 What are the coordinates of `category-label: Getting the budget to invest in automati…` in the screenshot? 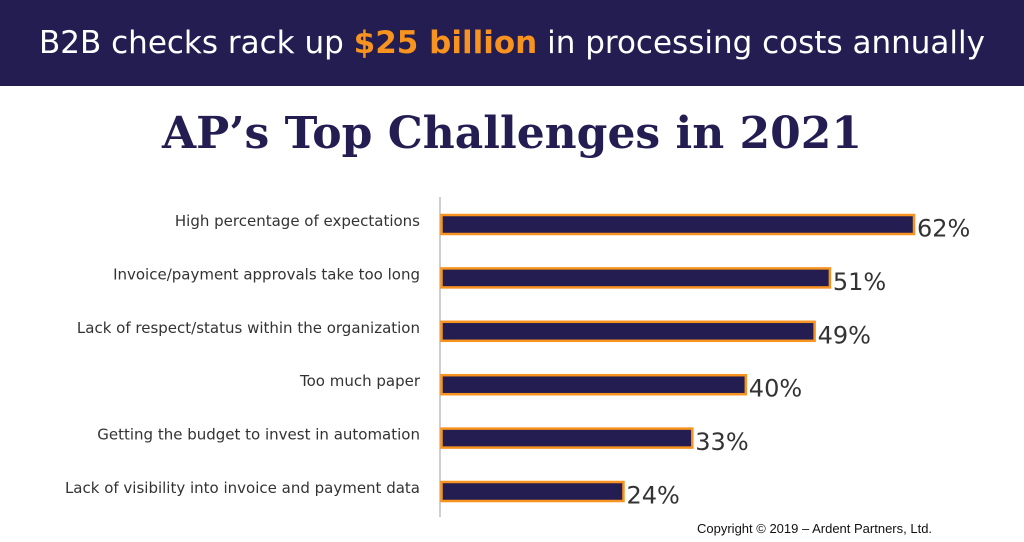 It's located at (258, 435).